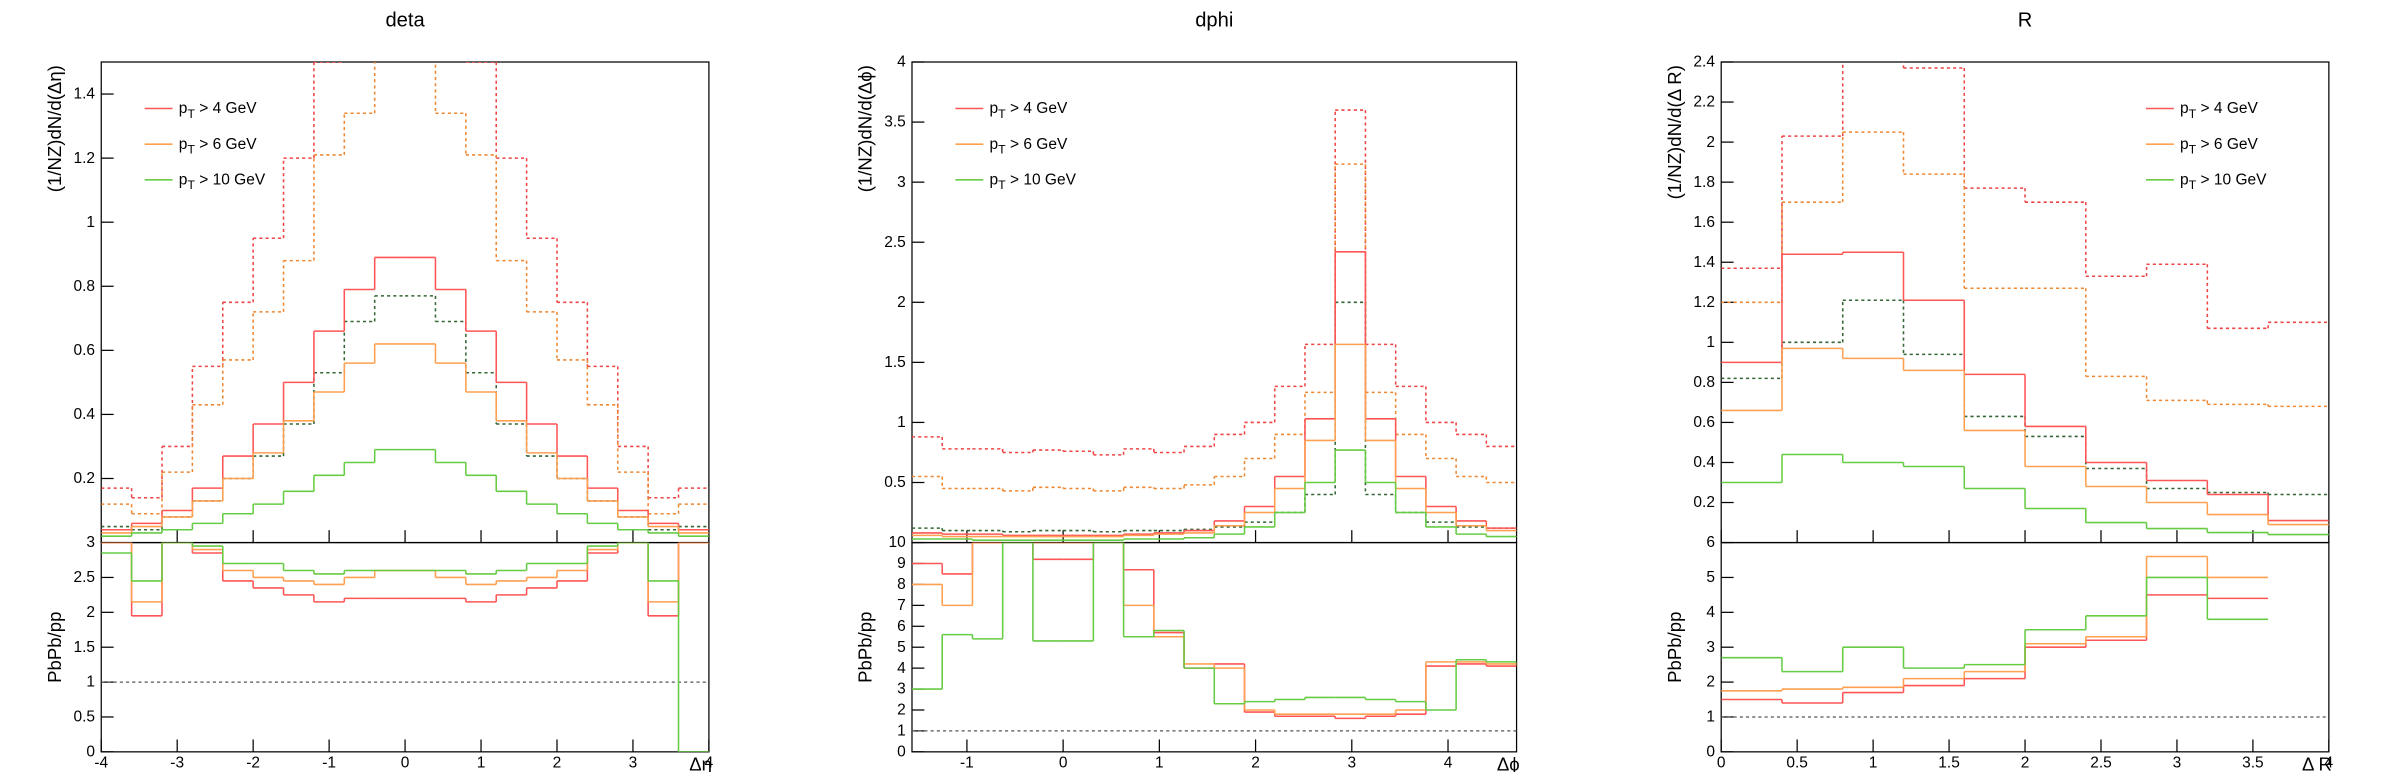 Image resolution: width=2396 pixels, height=772 pixels. Describe the element at coordinates (2025, 20) in the screenshot. I see `panel-title: R` at that location.